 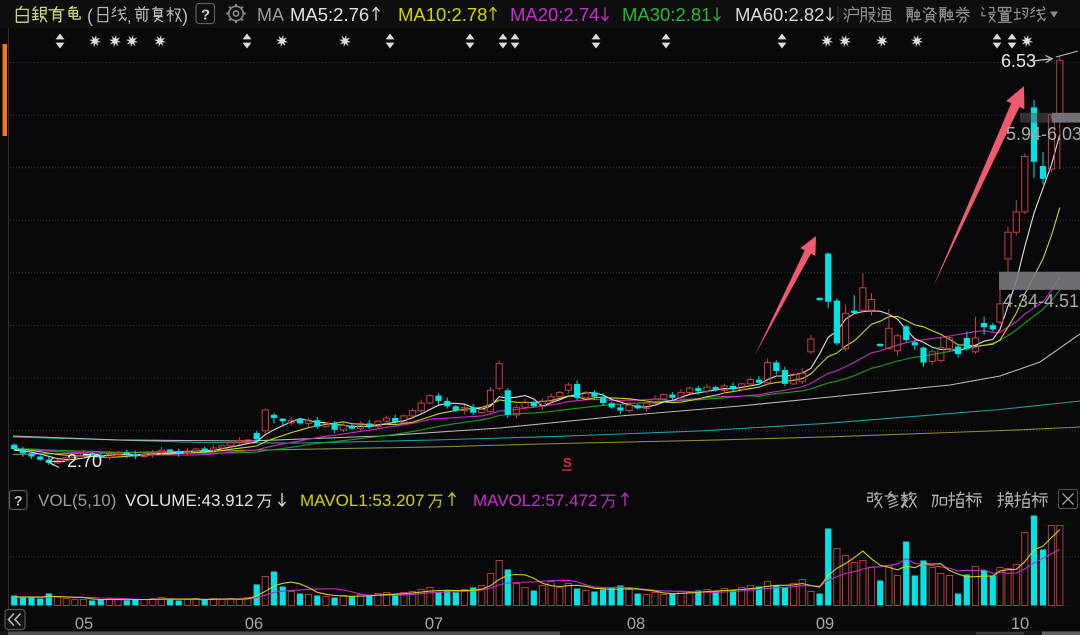 I want to click on svg-text: MA20:2.74, so click(x=554, y=14).